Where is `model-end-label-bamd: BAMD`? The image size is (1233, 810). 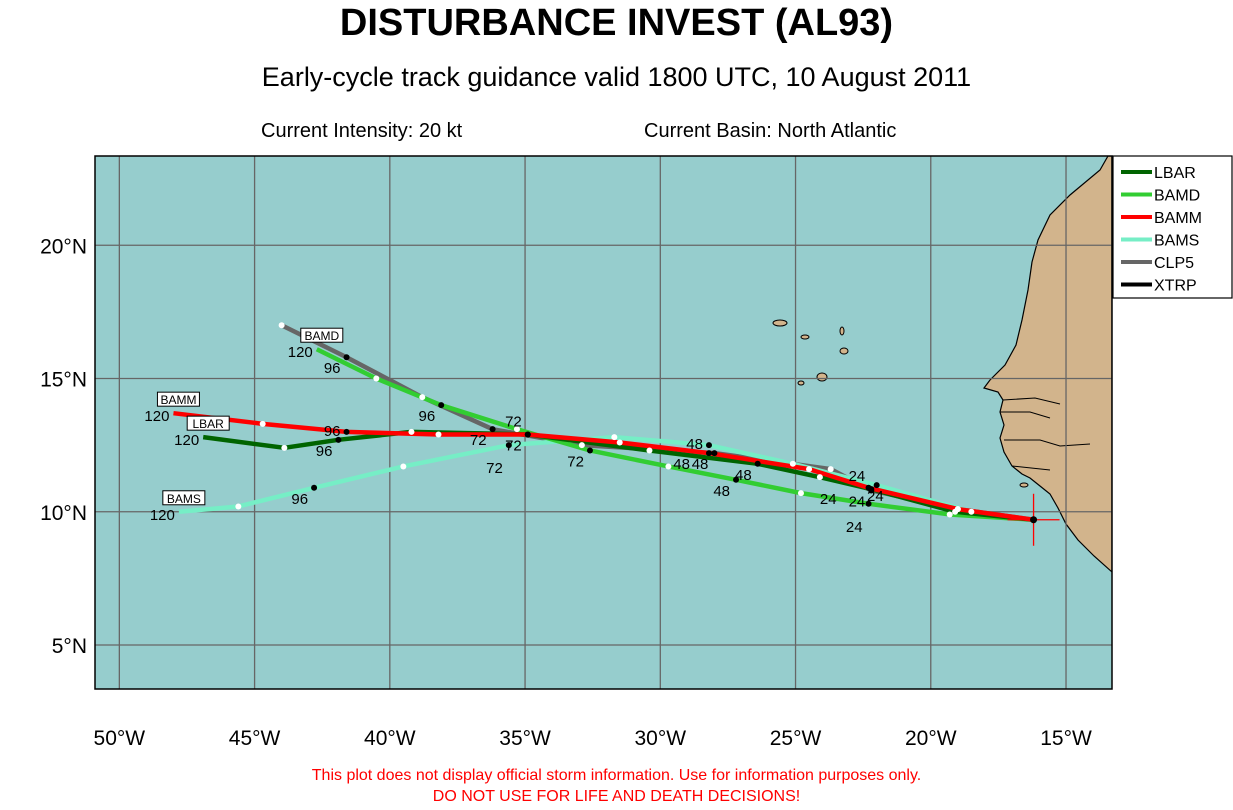
model-end-label-bamd: BAMD is located at coordinates (322, 335).